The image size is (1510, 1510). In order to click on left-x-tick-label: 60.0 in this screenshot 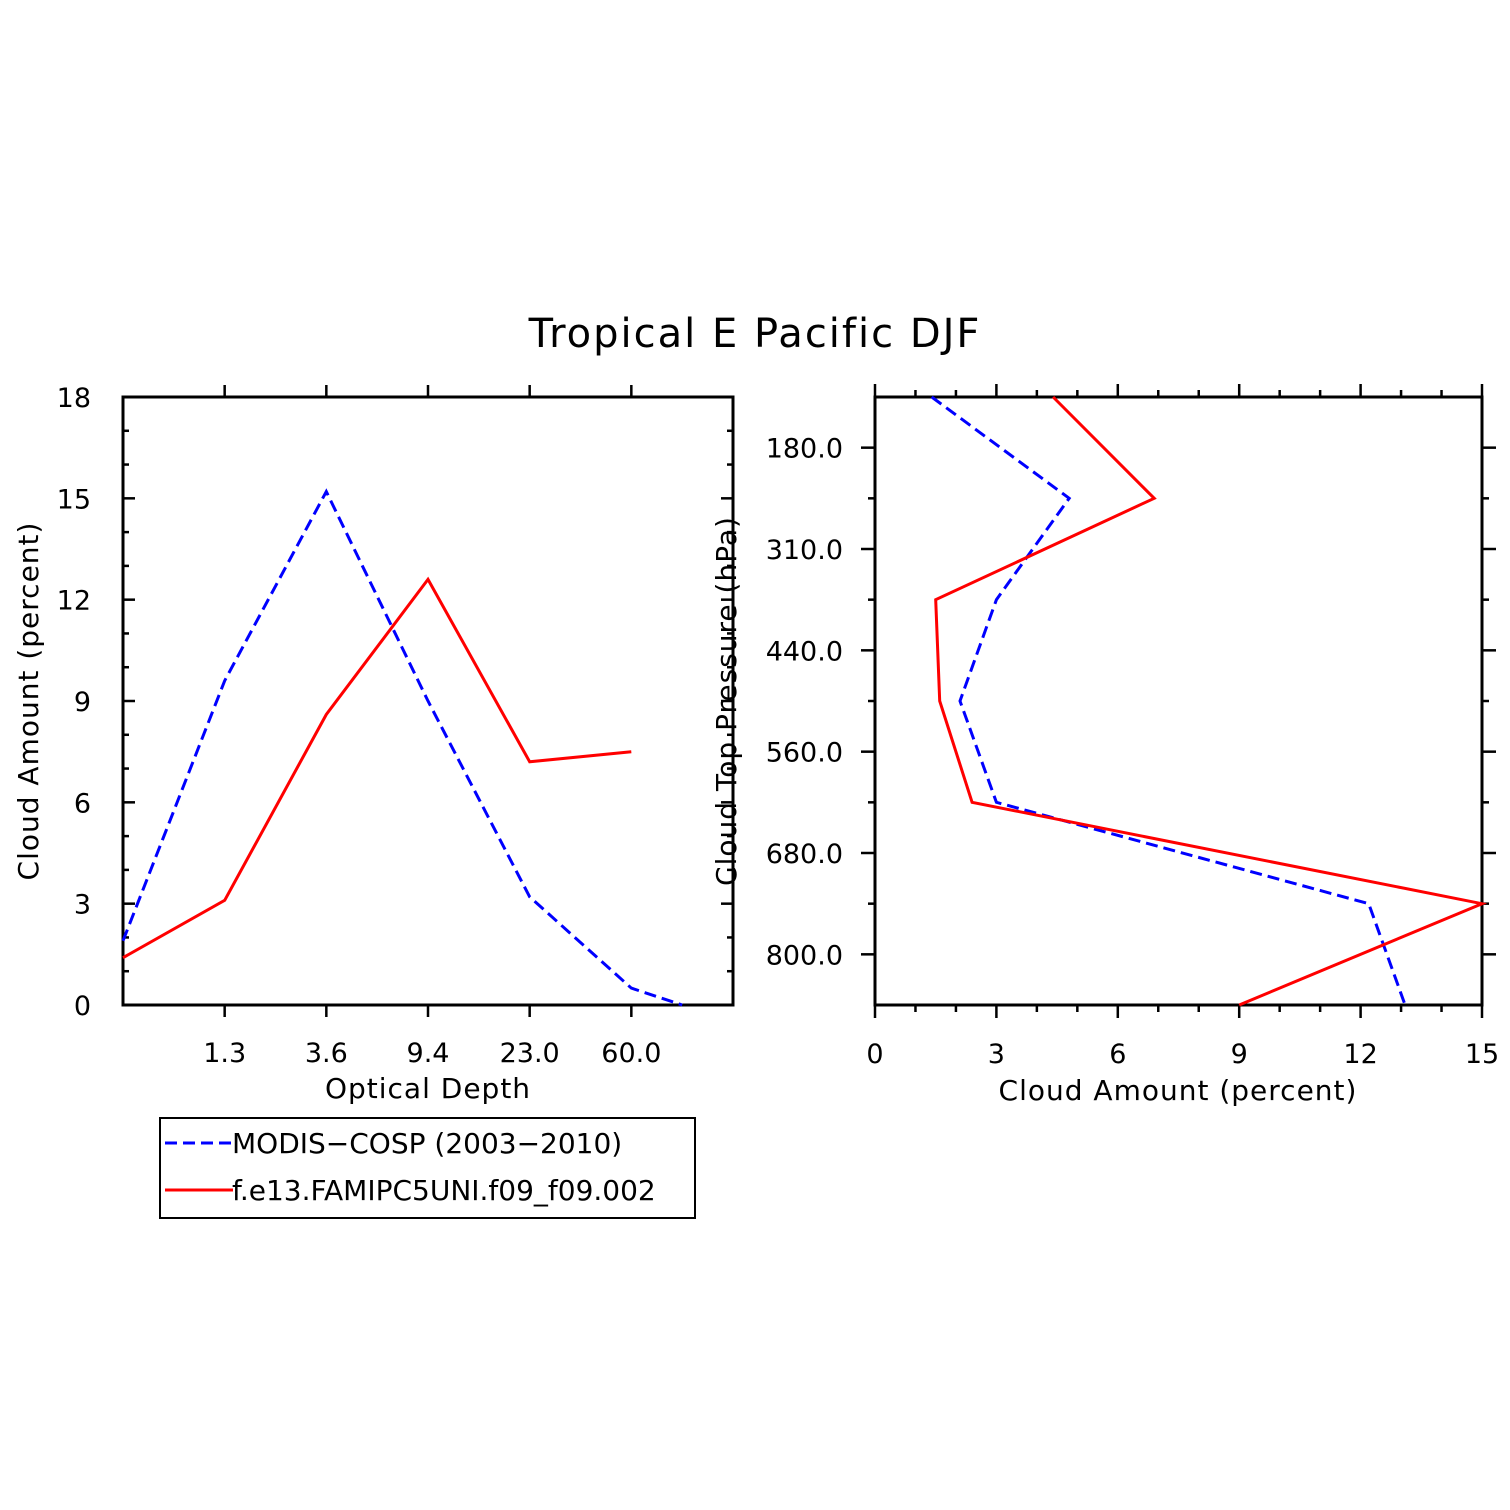, I will do `click(631, 1053)`.